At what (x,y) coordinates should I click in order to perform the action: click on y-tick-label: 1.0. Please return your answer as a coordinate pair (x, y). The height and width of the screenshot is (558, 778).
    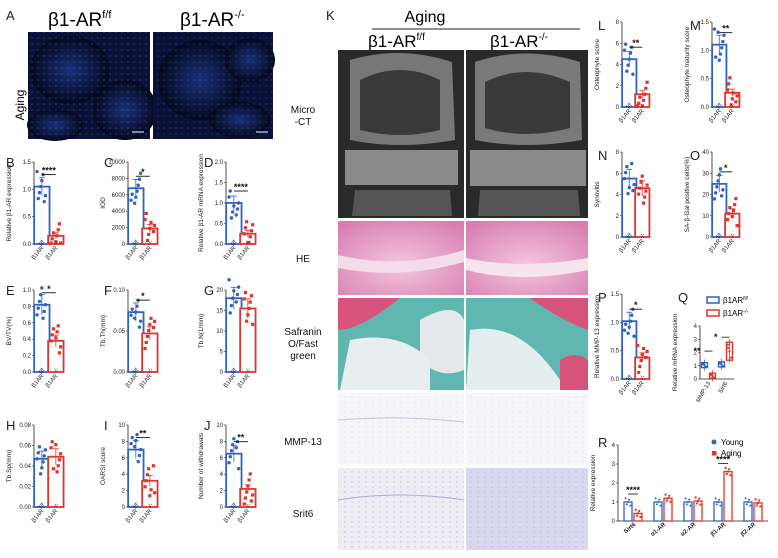
    Looking at the image, I should click on (27, 291).